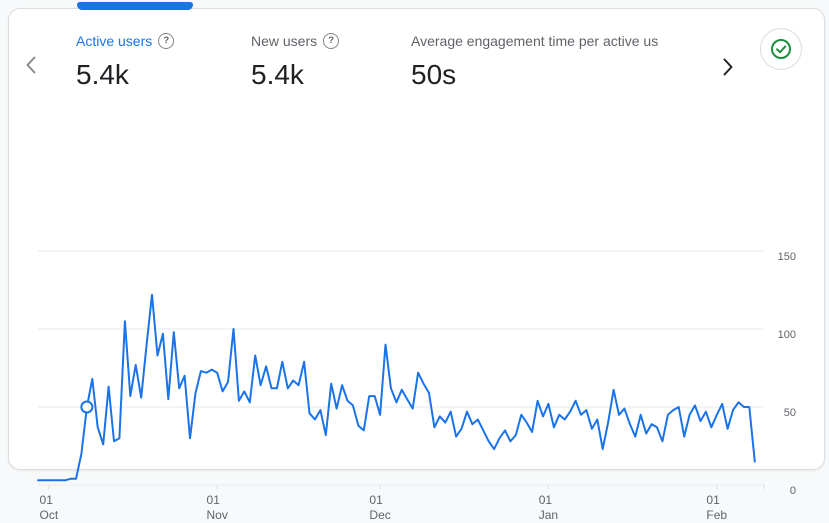 The image size is (829, 523). I want to click on metric-active-users: Active users ? 5.4k, so click(125, 61).